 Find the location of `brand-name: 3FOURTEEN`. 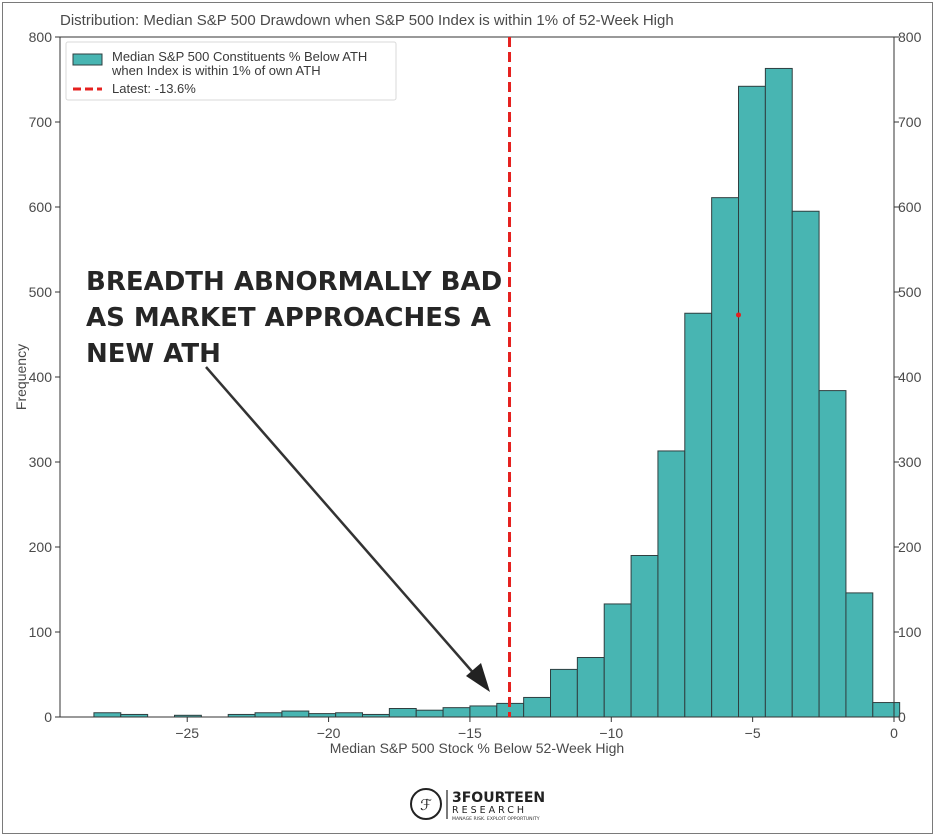

brand-name: 3FOURTEEN is located at coordinates (498, 798).